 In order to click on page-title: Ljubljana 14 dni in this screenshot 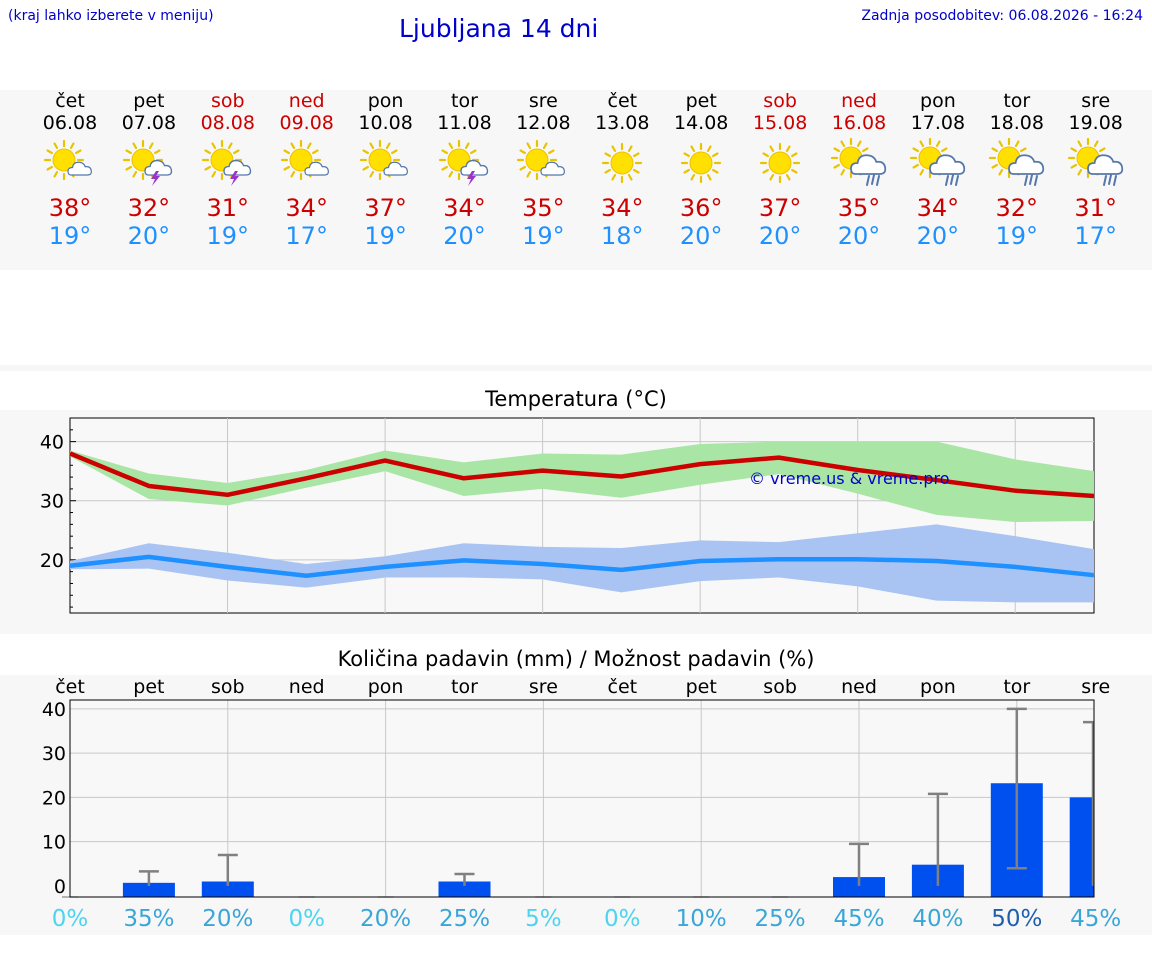, I will do `click(499, 28)`.